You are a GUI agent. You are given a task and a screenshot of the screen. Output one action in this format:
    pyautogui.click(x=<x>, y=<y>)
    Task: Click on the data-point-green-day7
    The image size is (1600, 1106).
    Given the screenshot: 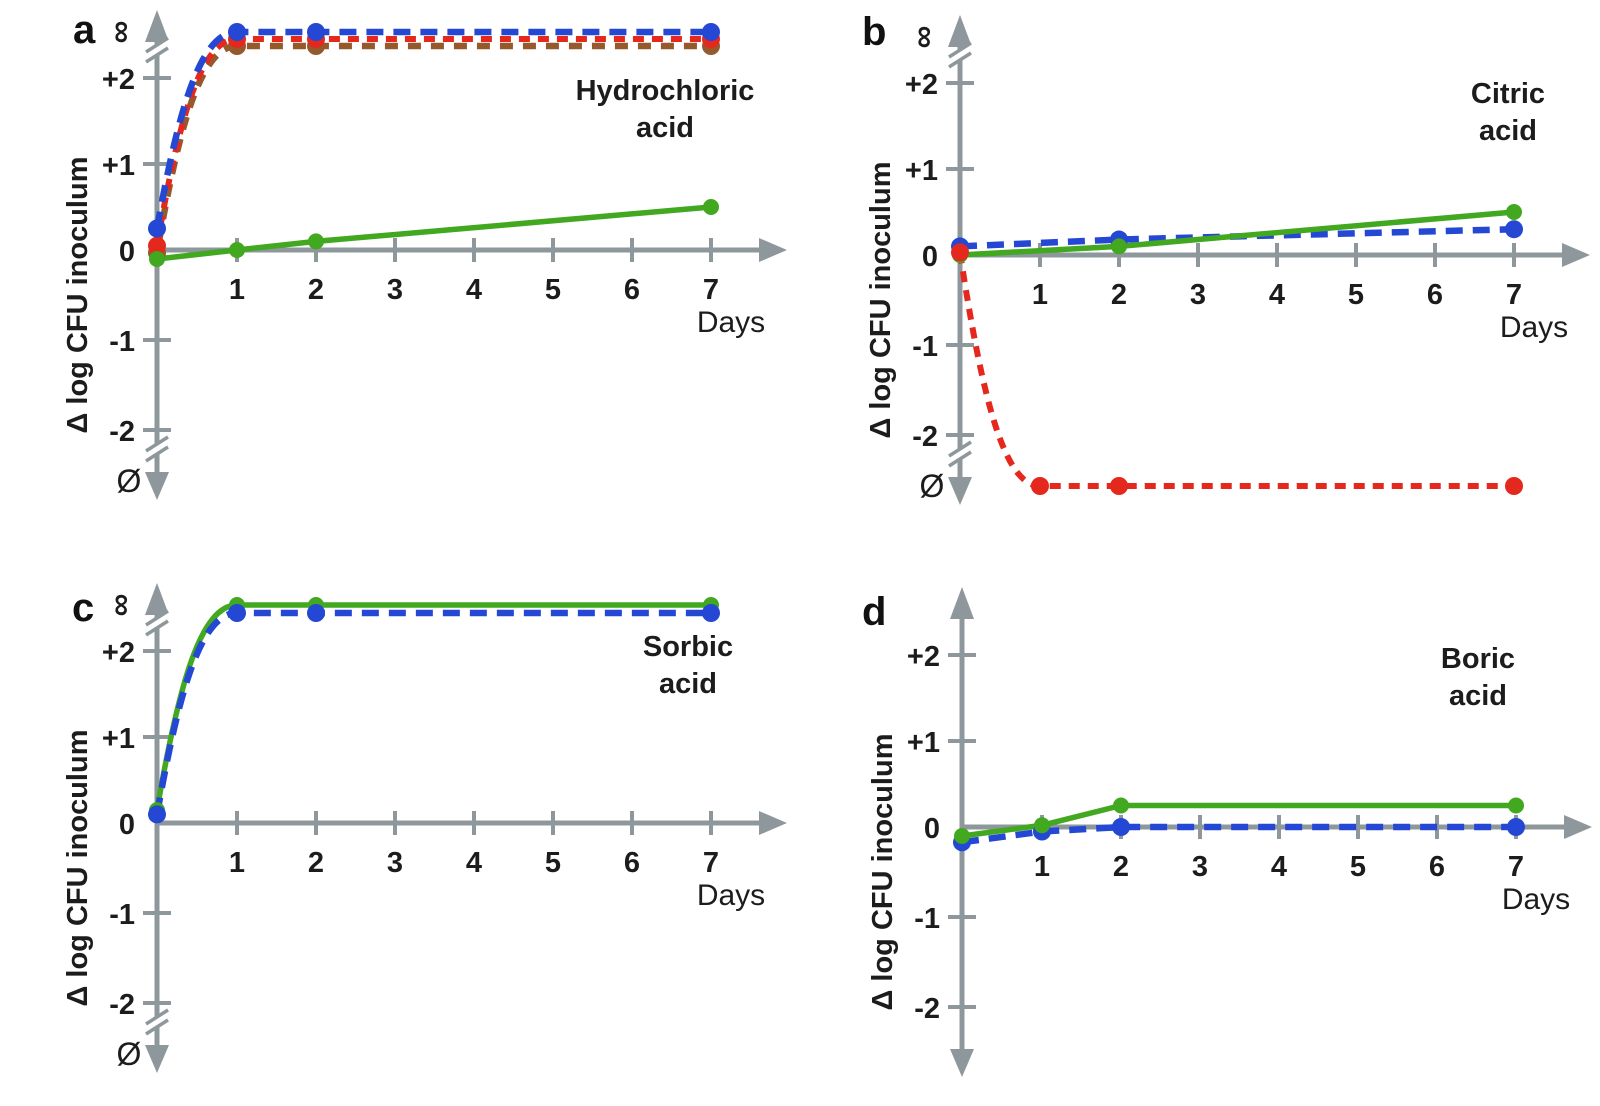 What is the action you would take?
    pyautogui.click(x=1516, y=805)
    